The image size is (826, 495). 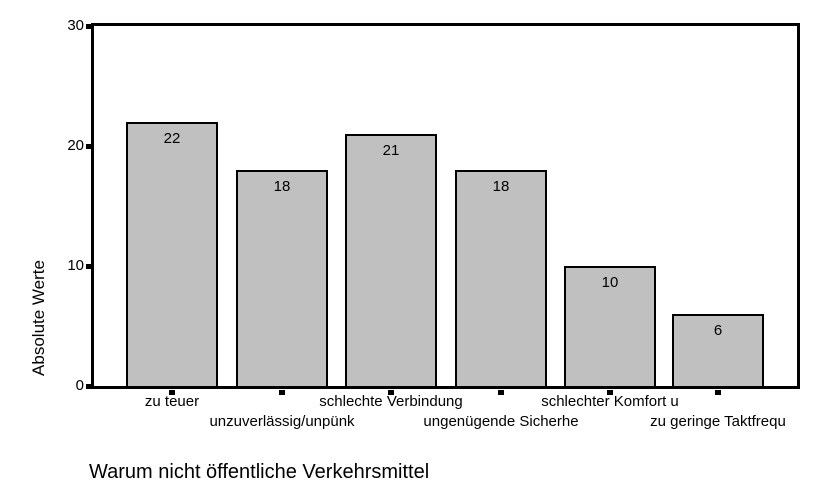 What do you see at coordinates (172, 254) in the screenshot?
I see `bar: 22` at bounding box center [172, 254].